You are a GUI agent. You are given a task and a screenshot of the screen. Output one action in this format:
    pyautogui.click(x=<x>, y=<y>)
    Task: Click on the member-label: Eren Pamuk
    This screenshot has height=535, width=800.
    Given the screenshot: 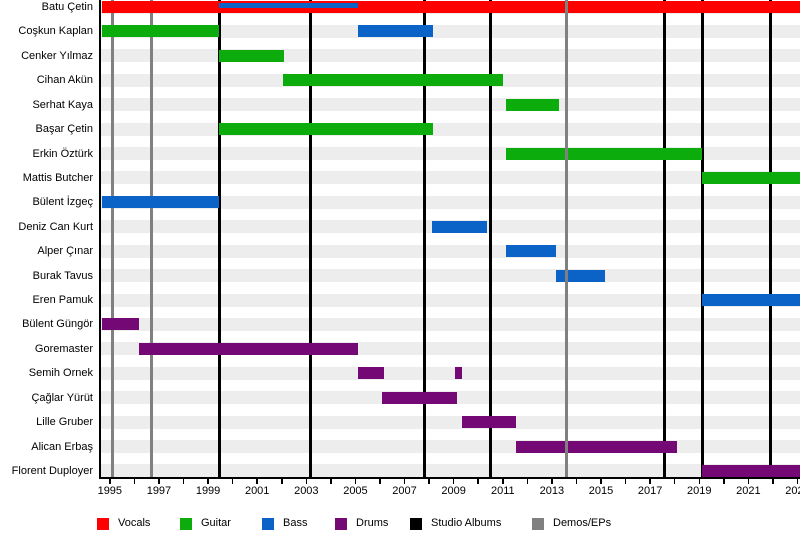 What is the action you would take?
    pyautogui.click(x=62, y=300)
    